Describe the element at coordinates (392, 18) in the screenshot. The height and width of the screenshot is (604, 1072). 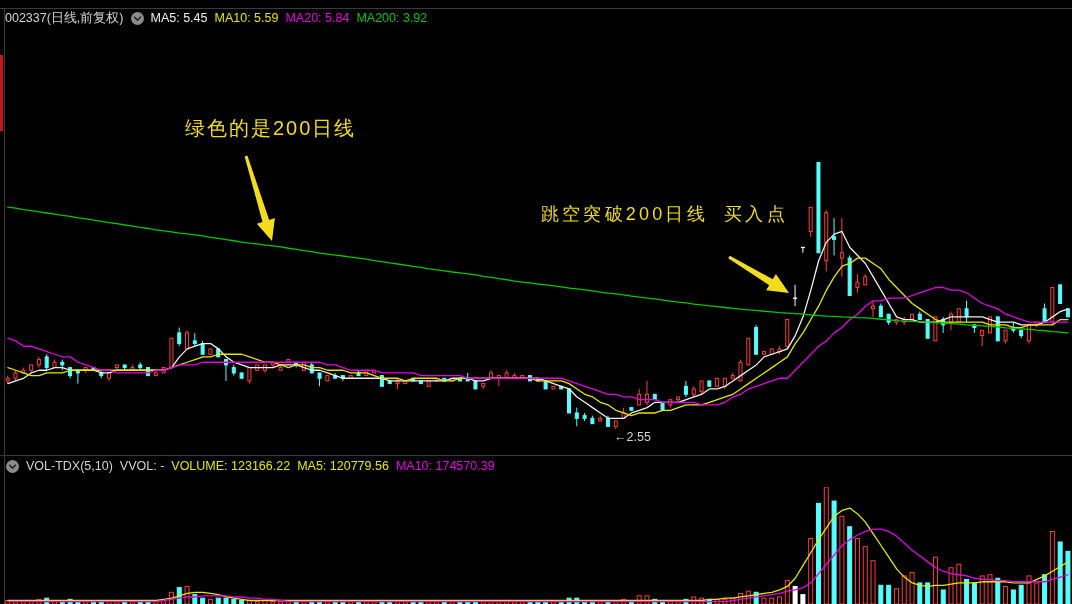
I see `text: MA200: 3.92` at that location.